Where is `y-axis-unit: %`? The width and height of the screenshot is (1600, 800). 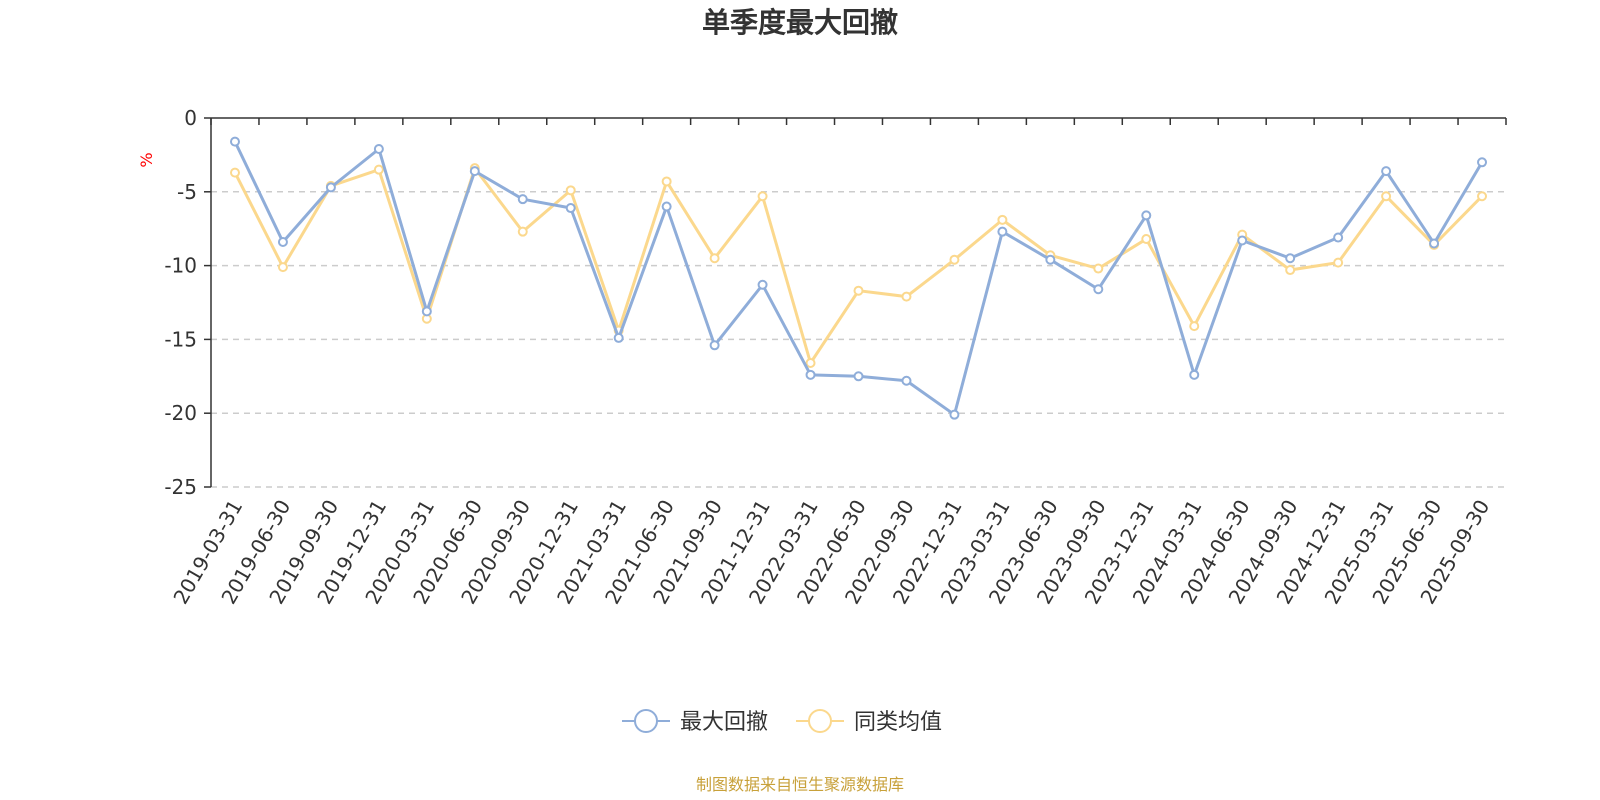 y-axis-unit: % is located at coordinates (146, 159).